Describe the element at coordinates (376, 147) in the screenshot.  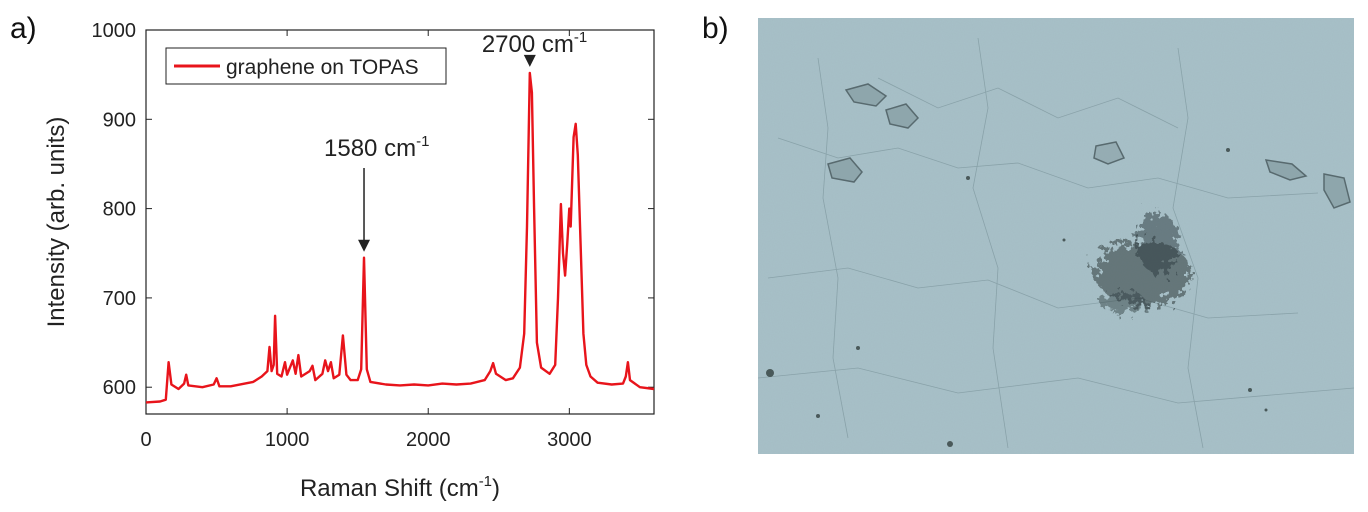
I see `annotation-label: 1580 cm-1` at that location.